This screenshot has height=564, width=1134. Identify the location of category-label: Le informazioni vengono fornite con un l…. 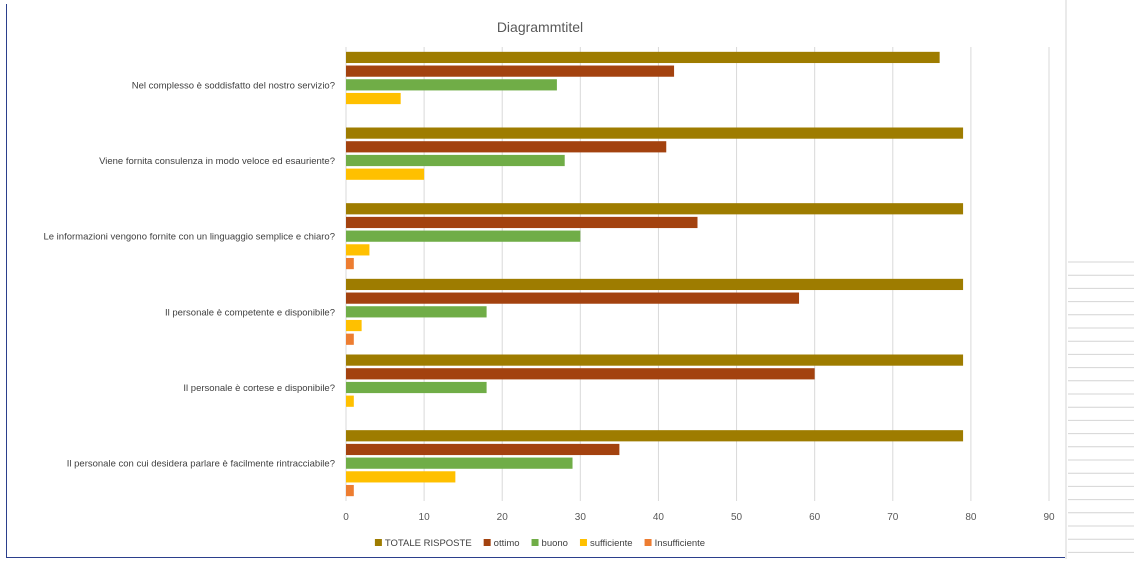
(189, 237).